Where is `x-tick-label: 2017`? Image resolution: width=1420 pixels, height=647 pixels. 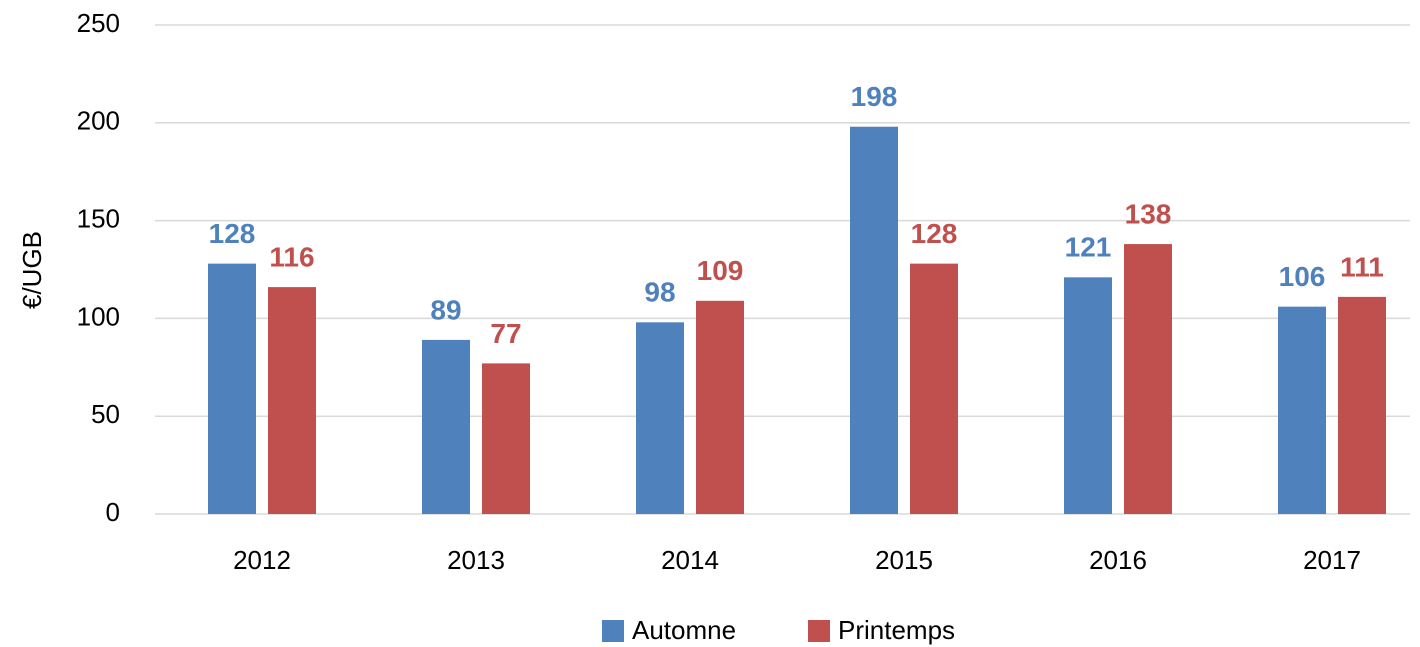
x-tick-label: 2017 is located at coordinates (1332, 560).